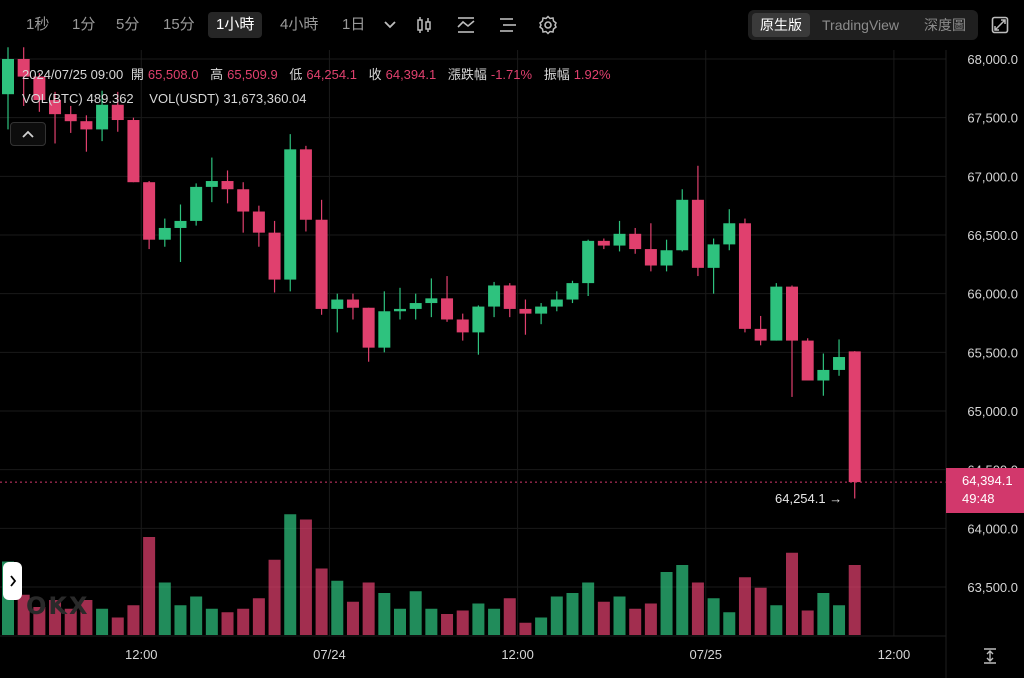  Describe the element at coordinates (1000, 25) in the screenshot. I see `fullscreen-icon` at that location.